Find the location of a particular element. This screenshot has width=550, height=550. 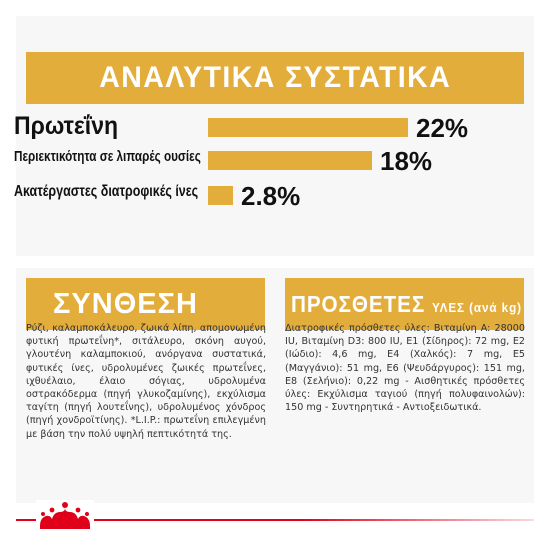

fat-value: 18% is located at coordinates (406, 161).